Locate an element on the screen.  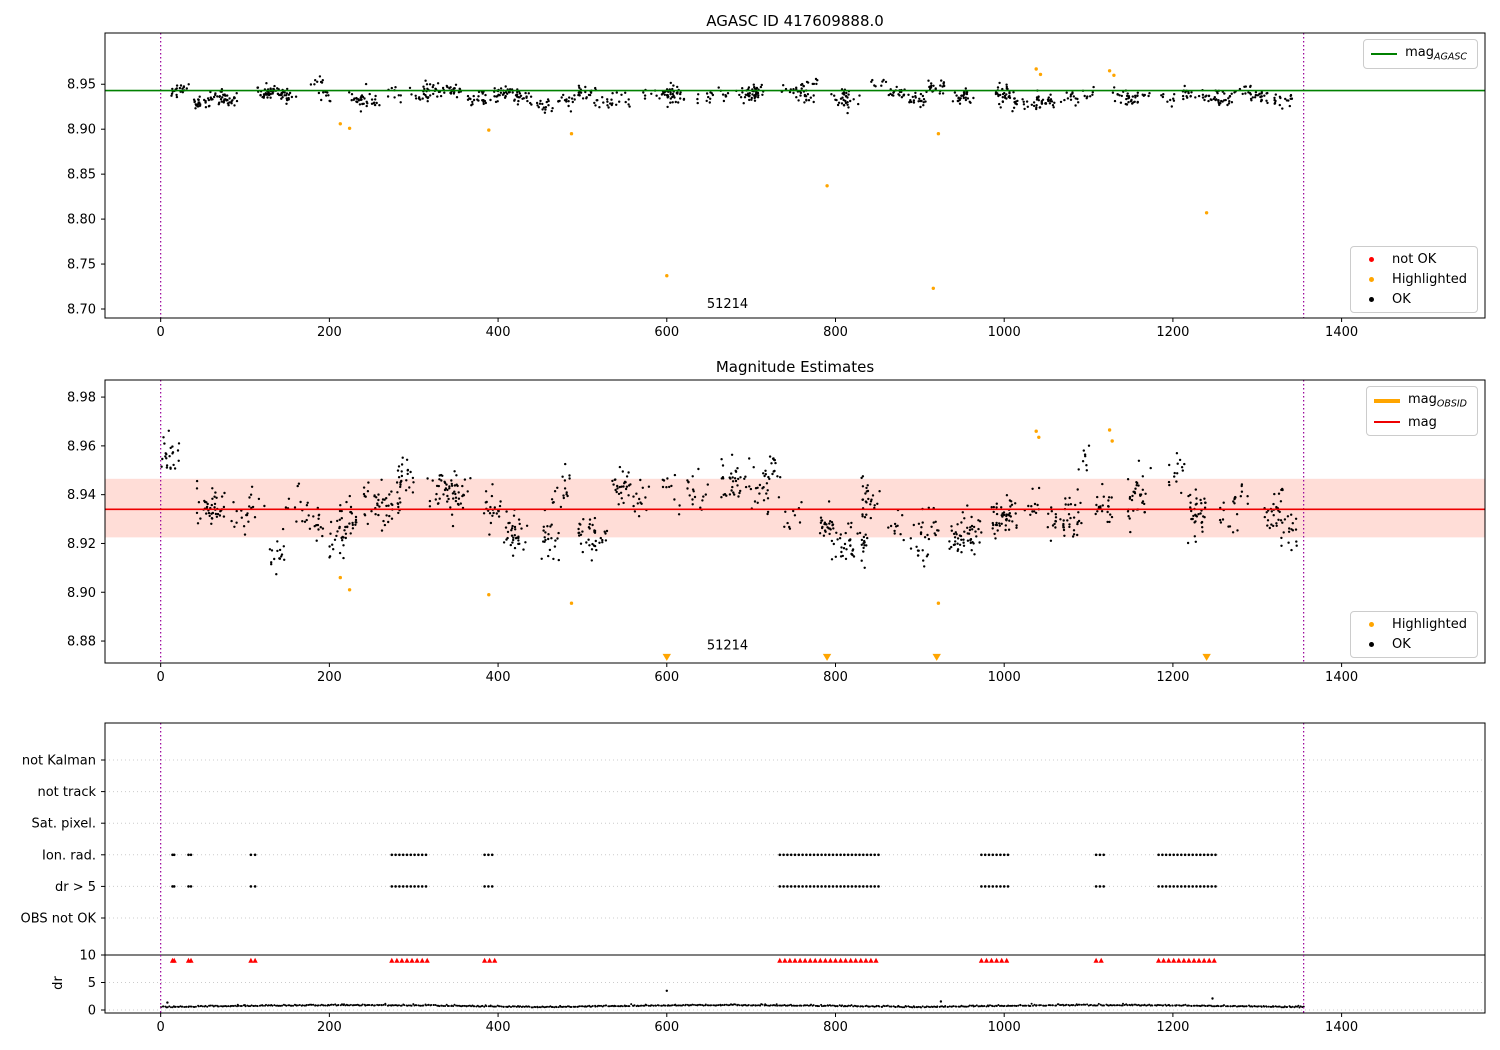
ok-points is located at coordinates (732, 95).